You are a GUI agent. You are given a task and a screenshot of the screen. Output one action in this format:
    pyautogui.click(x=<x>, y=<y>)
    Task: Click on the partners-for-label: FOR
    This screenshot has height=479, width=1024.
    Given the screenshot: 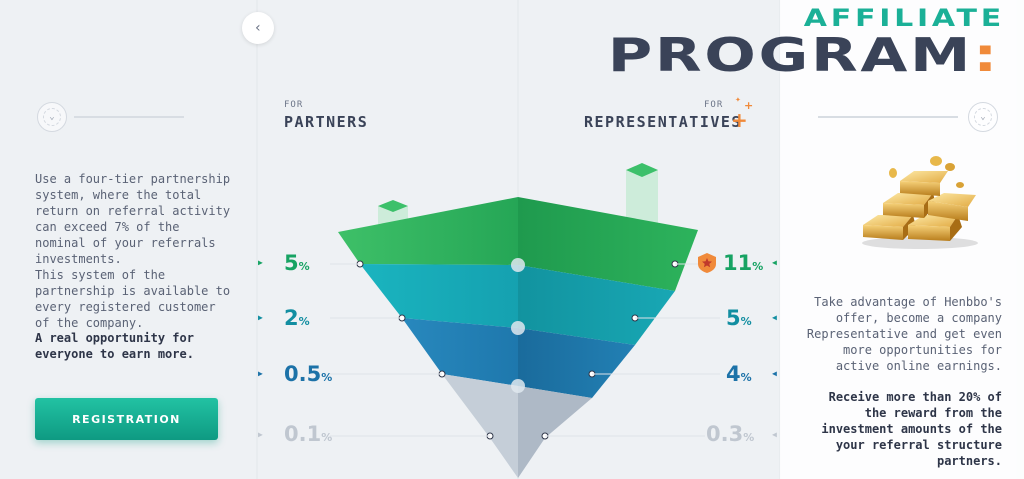 What is the action you would take?
    pyautogui.click(x=294, y=105)
    